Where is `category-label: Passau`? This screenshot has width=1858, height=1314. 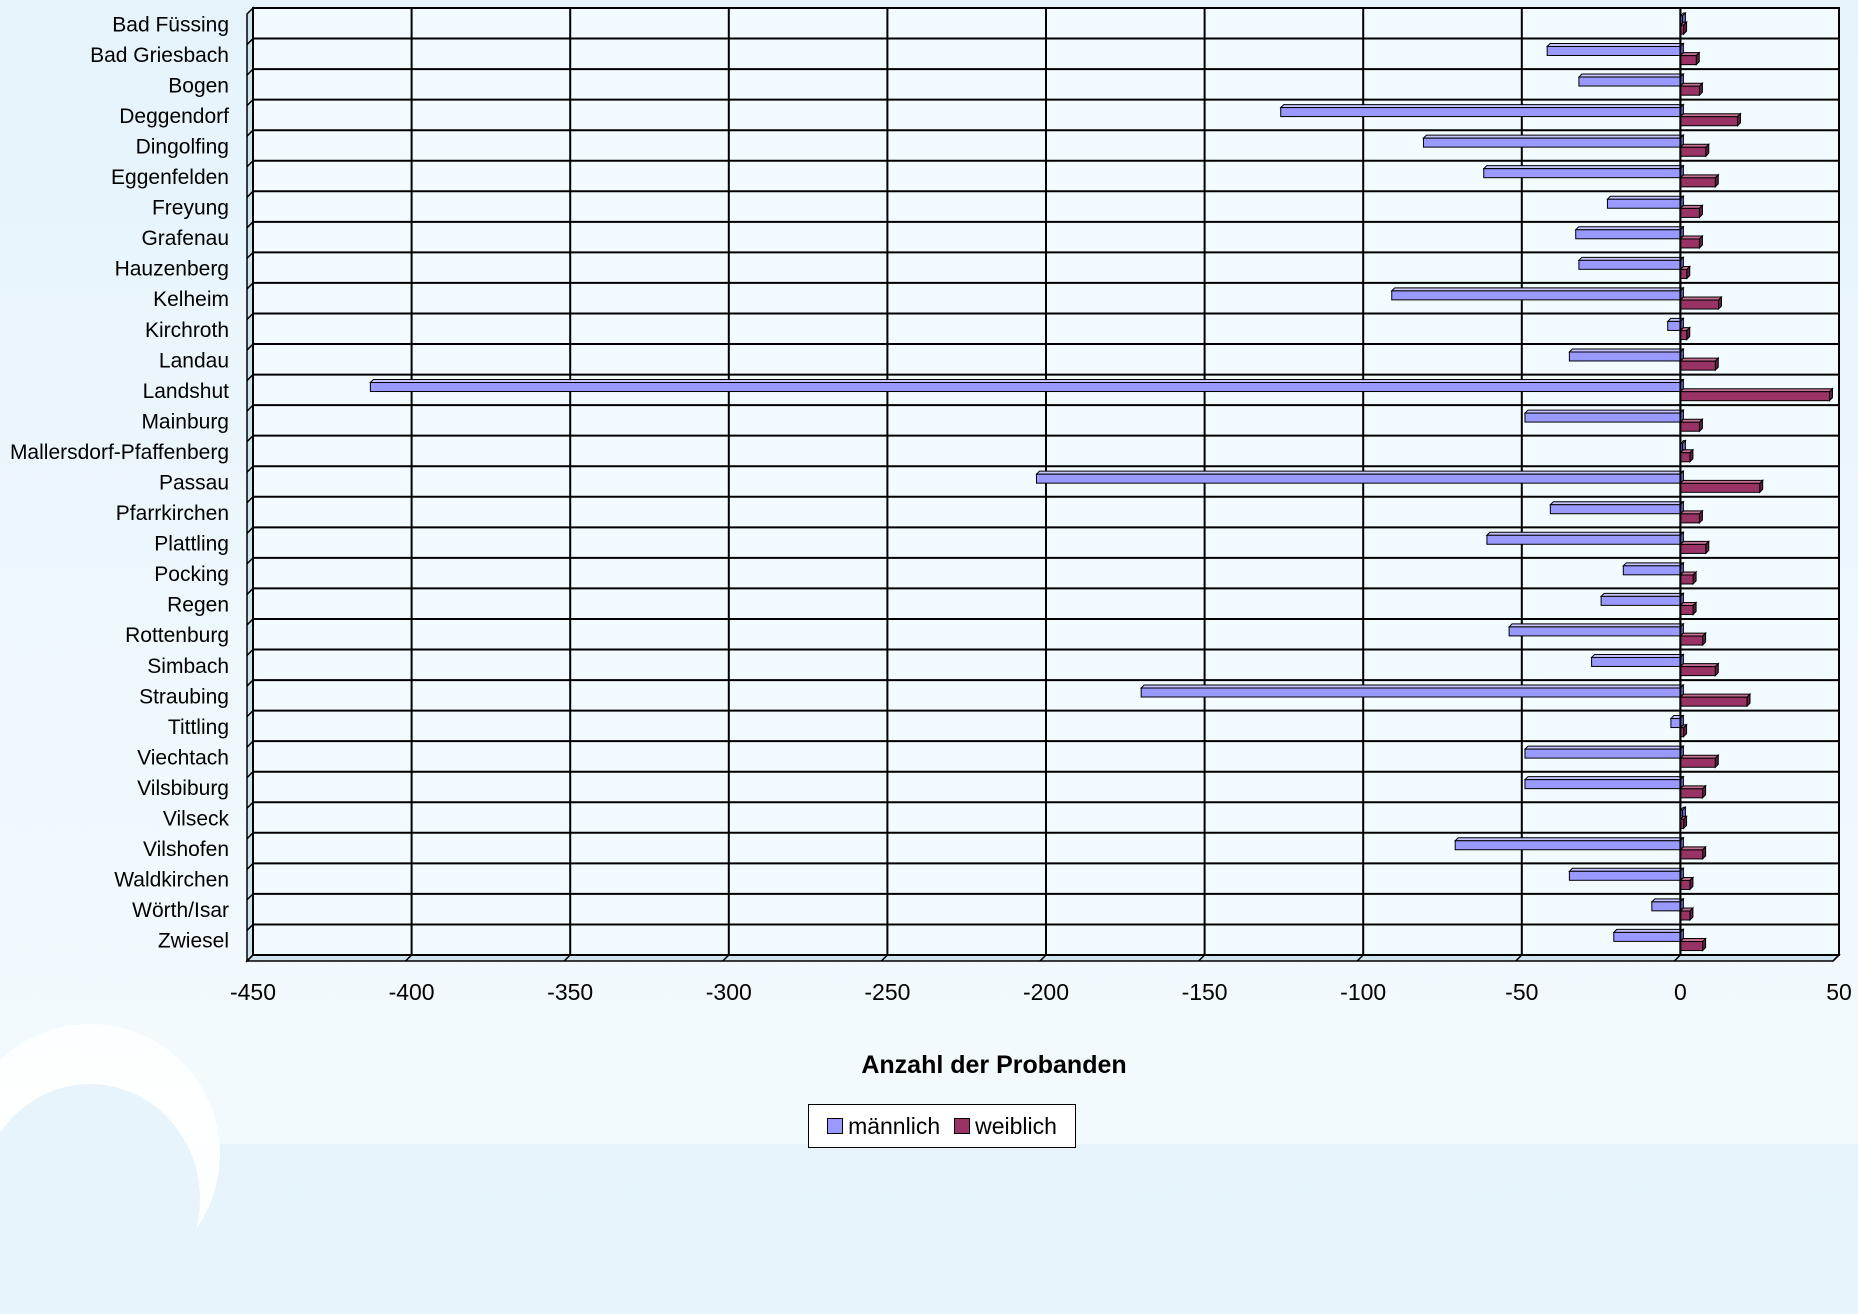
category-label: Passau is located at coordinates (194, 483).